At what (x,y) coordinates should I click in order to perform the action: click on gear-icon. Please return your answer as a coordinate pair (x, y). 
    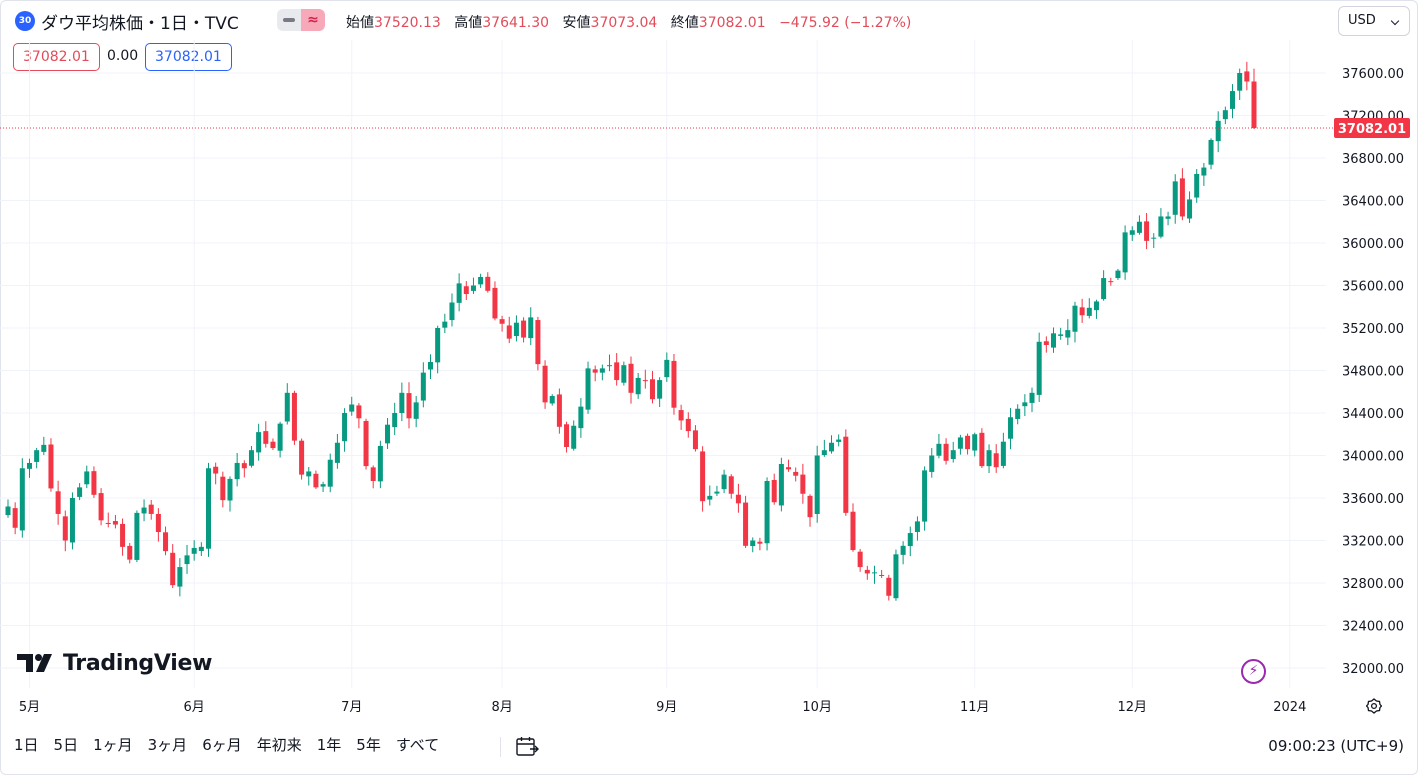
    Looking at the image, I should click on (1374, 706).